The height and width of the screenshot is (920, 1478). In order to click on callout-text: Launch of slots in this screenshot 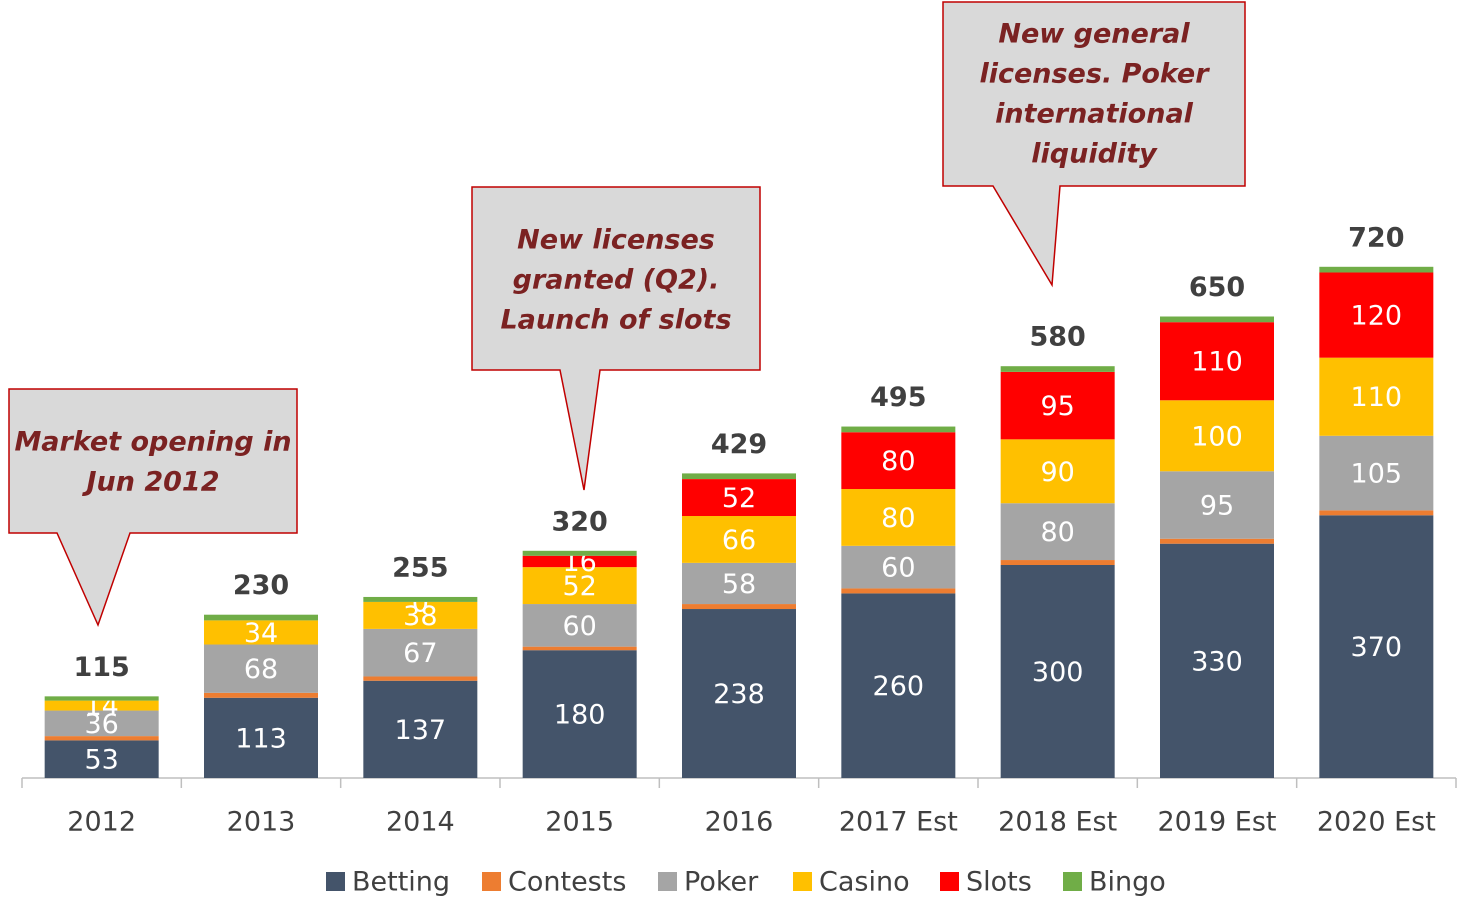, I will do `click(615, 320)`.